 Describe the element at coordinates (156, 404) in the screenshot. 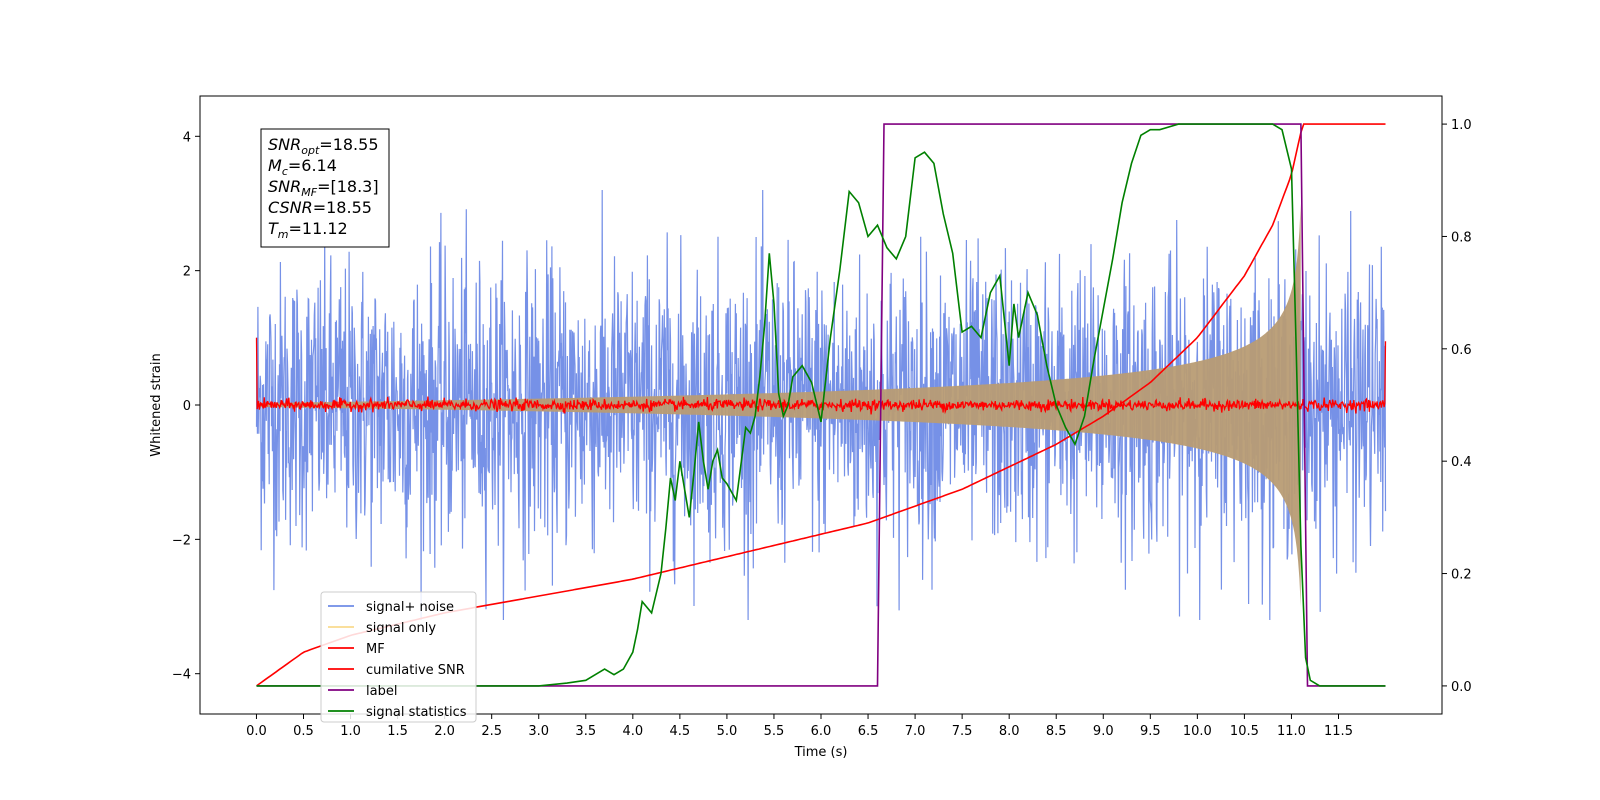

I see `y-axis-label: Whitened strain` at that location.